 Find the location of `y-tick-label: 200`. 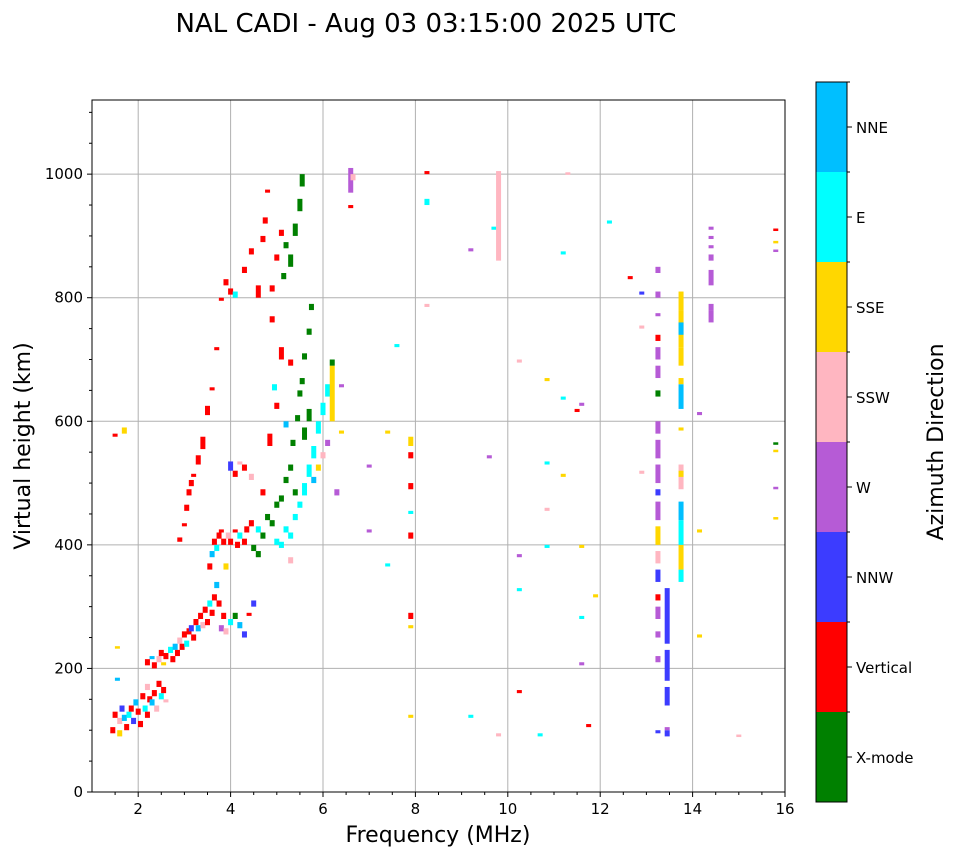

y-tick-label: 200 is located at coordinates (68, 668).